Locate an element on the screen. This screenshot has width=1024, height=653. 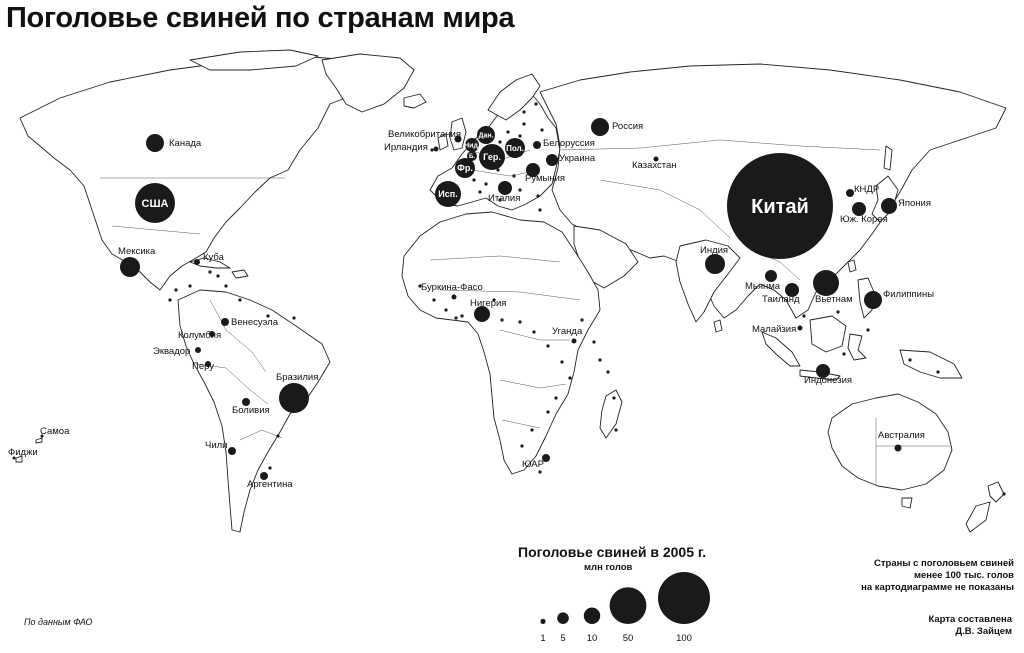
land-arabia is located at coordinates (606, 257).